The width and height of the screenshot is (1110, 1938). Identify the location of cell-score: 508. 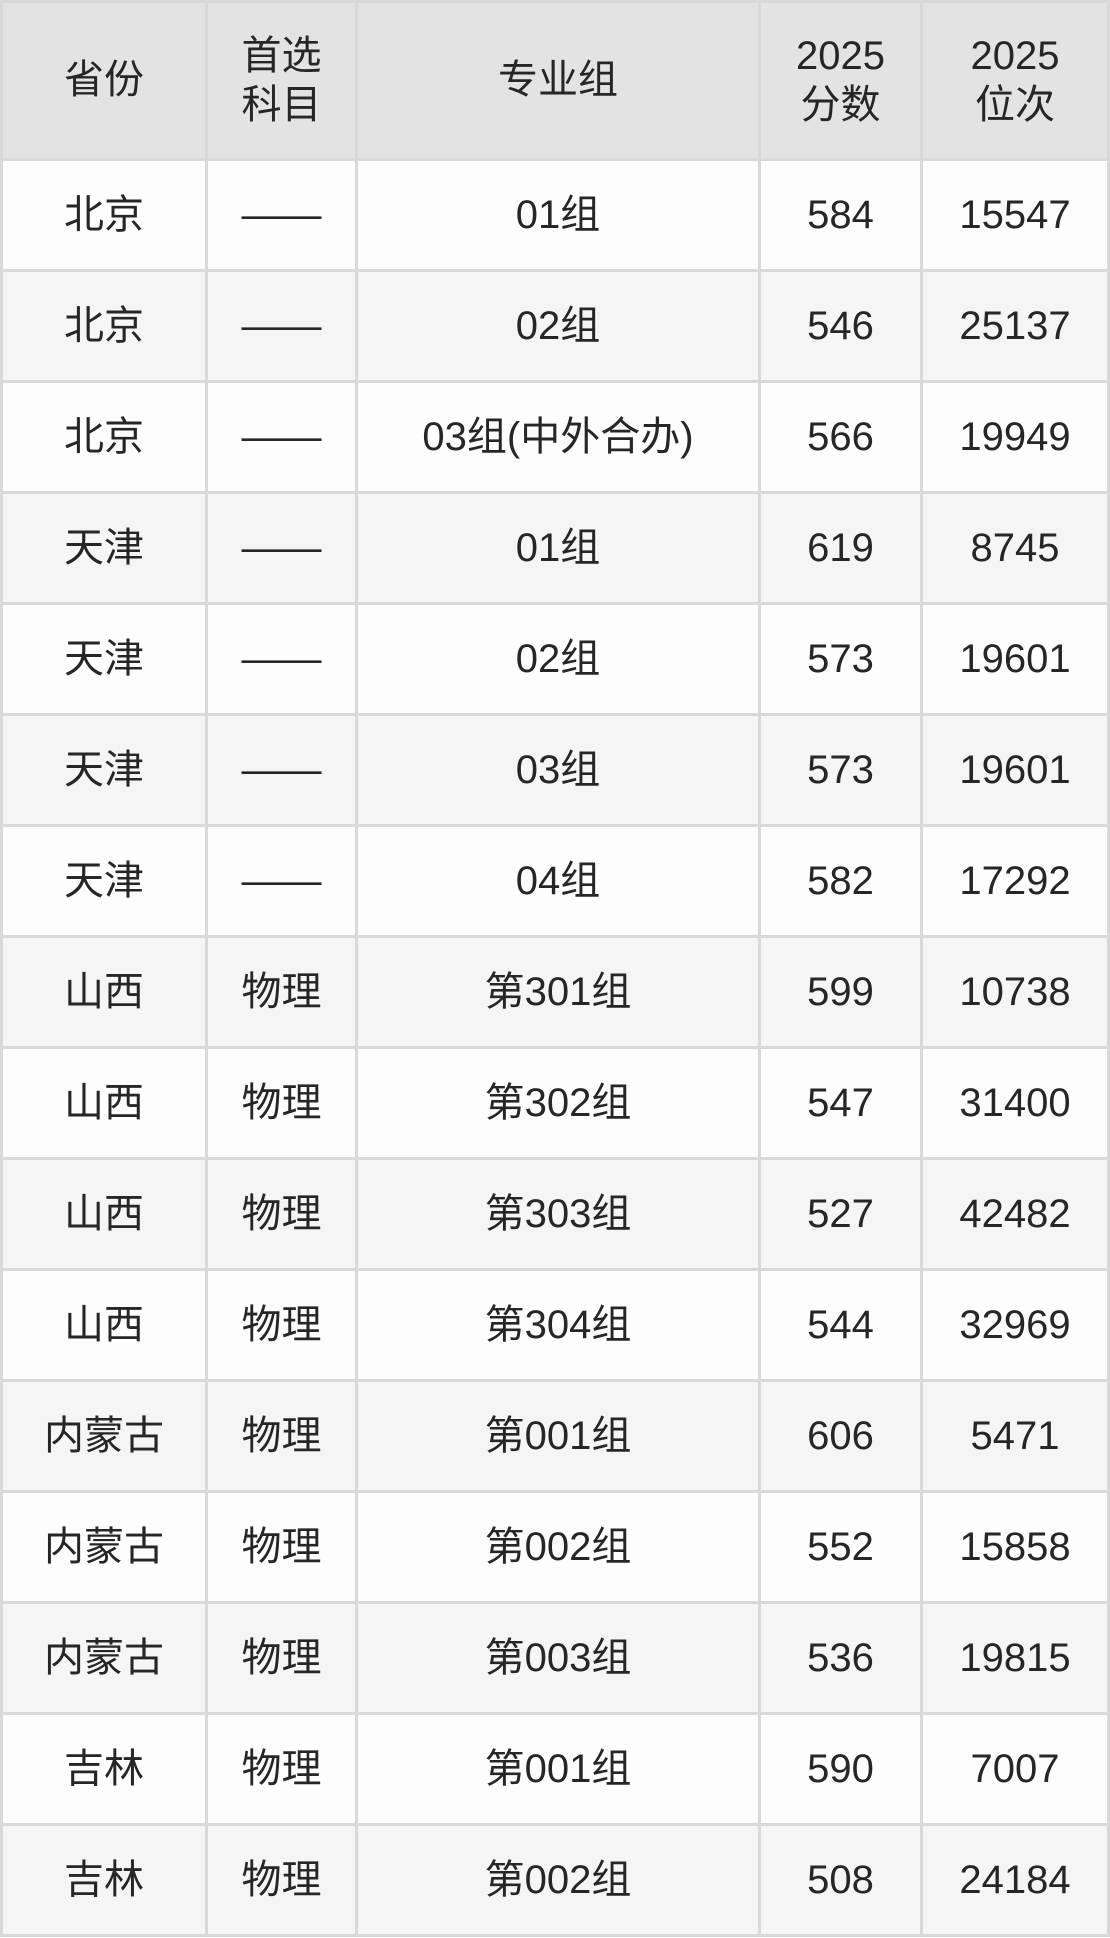
(840, 1880).